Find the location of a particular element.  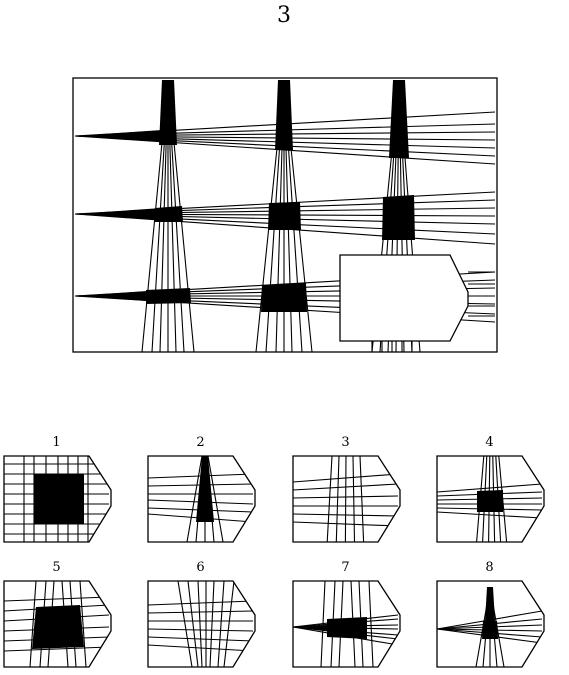

option-7: 7 is located at coordinates (346, 614).